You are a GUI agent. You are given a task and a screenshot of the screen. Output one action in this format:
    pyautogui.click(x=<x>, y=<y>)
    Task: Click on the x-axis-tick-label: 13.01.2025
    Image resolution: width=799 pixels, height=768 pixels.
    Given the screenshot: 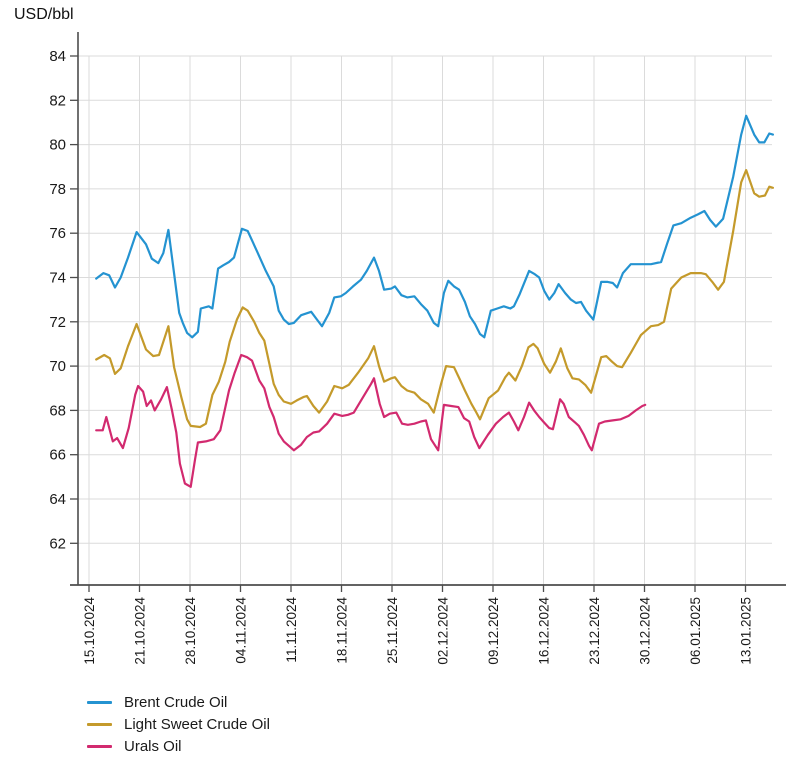 What is the action you would take?
    pyautogui.click(x=746, y=631)
    